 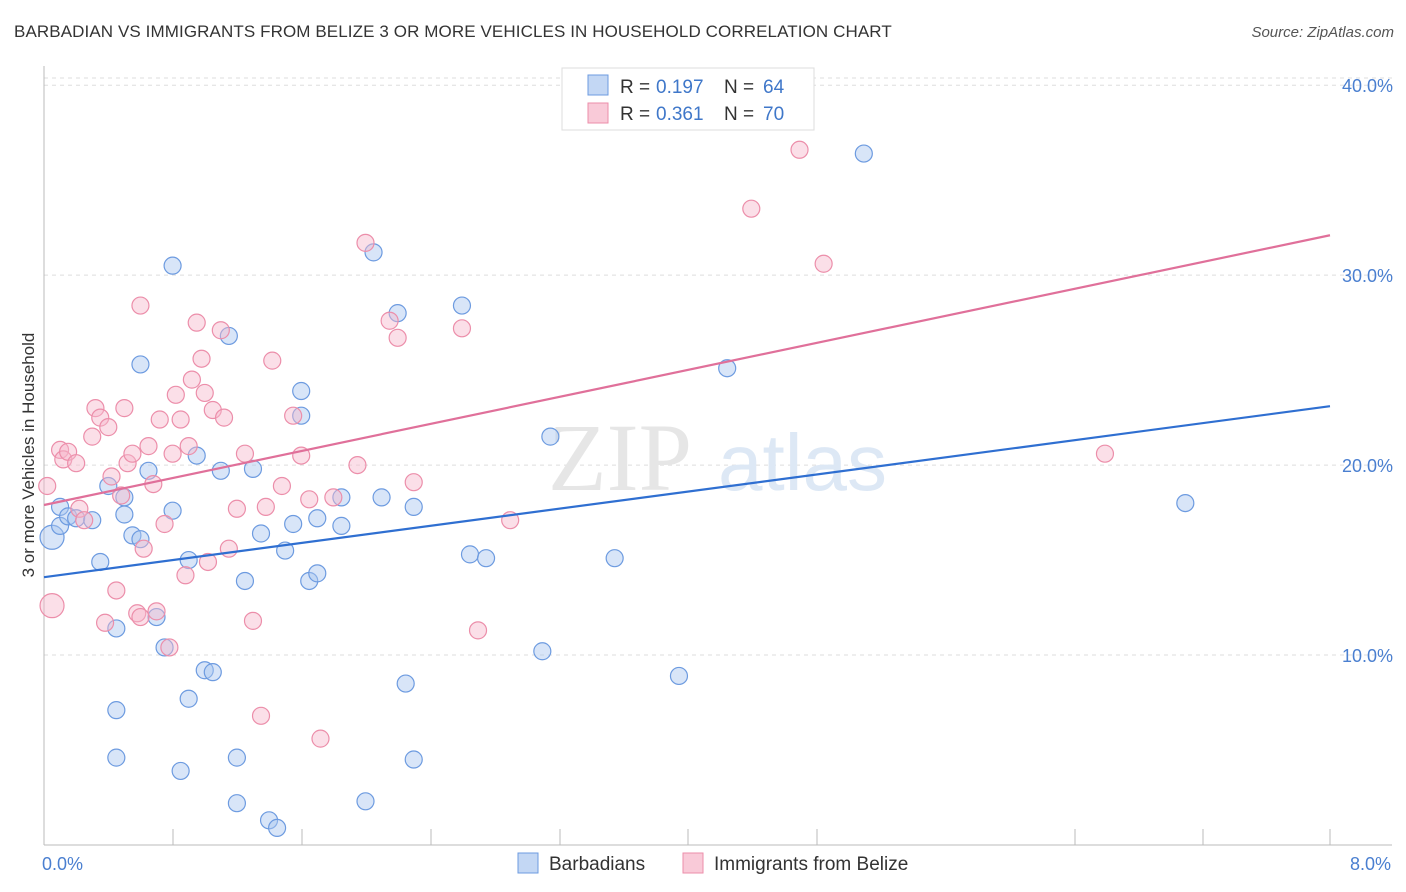 What do you see at coordinates (680, 87) in the screenshot?
I see `legend-r-value-1: 0.197` at bounding box center [680, 87].